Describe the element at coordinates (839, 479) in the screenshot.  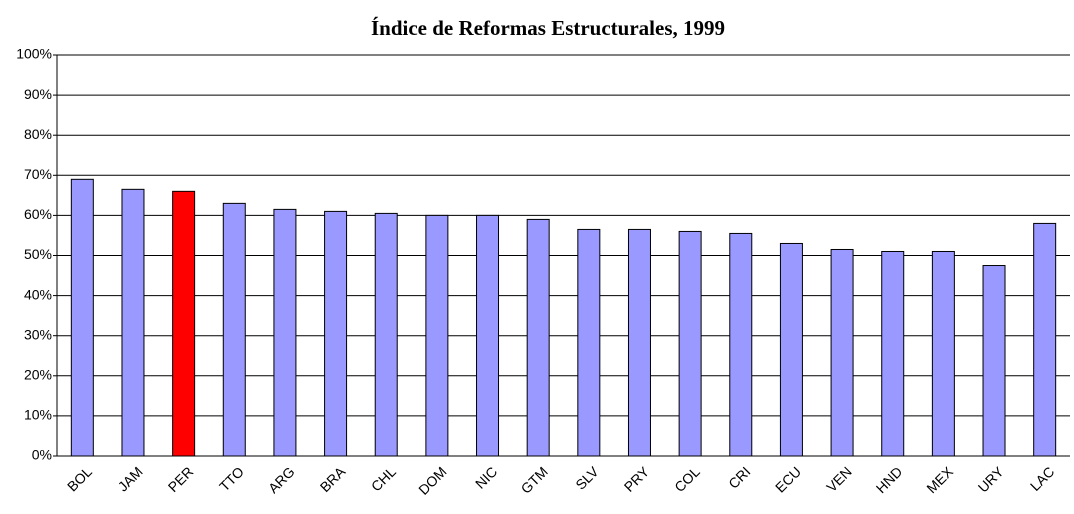
I see `x-tick-label: VEN` at that location.